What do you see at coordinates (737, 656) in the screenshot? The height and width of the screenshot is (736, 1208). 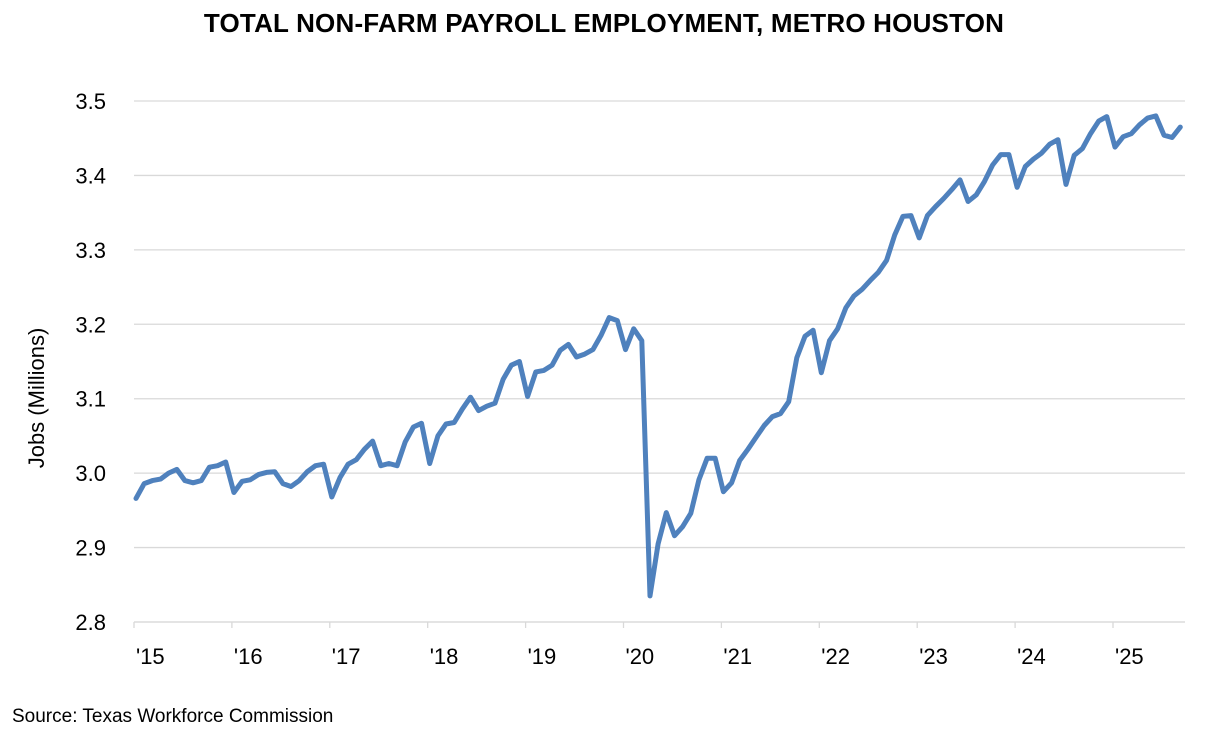 I see `x-tick-label: '21` at bounding box center [737, 656].